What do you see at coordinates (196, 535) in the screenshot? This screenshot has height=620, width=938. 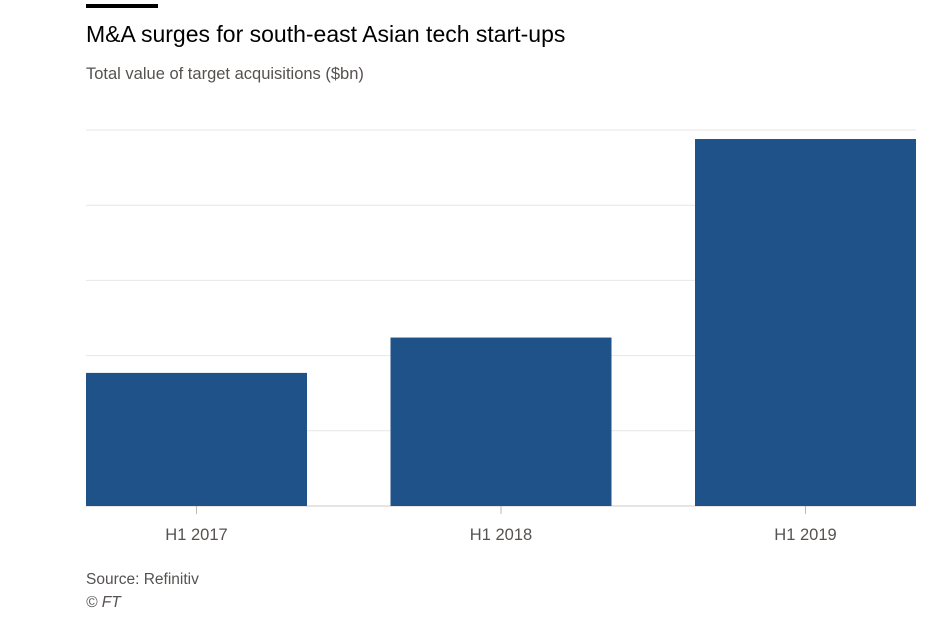 I see `x-tick-label: H1 2017` at bounding box center [196, 535].